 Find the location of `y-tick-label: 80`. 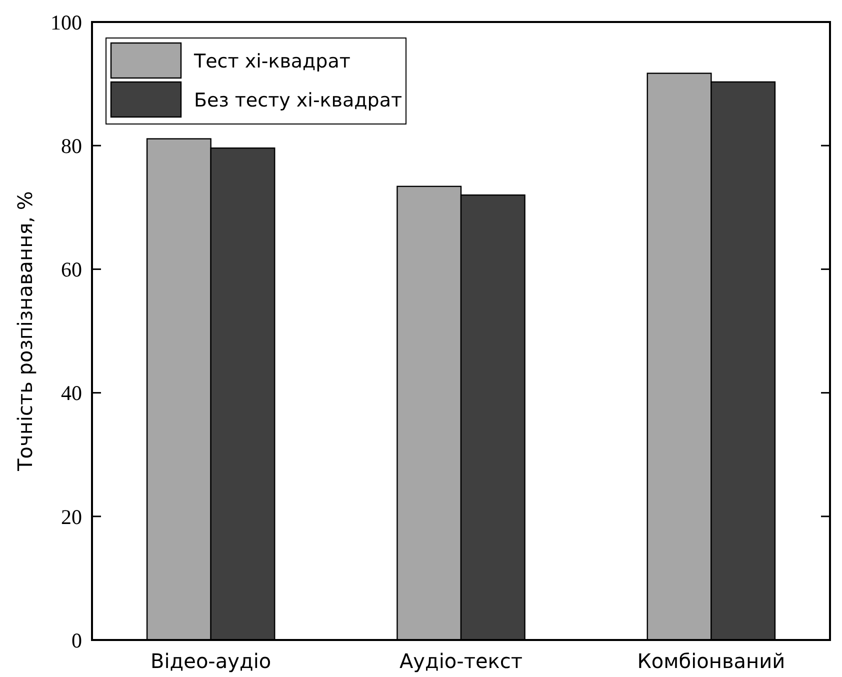

y-tick-label: 80 is located at coordinates (71, 146).